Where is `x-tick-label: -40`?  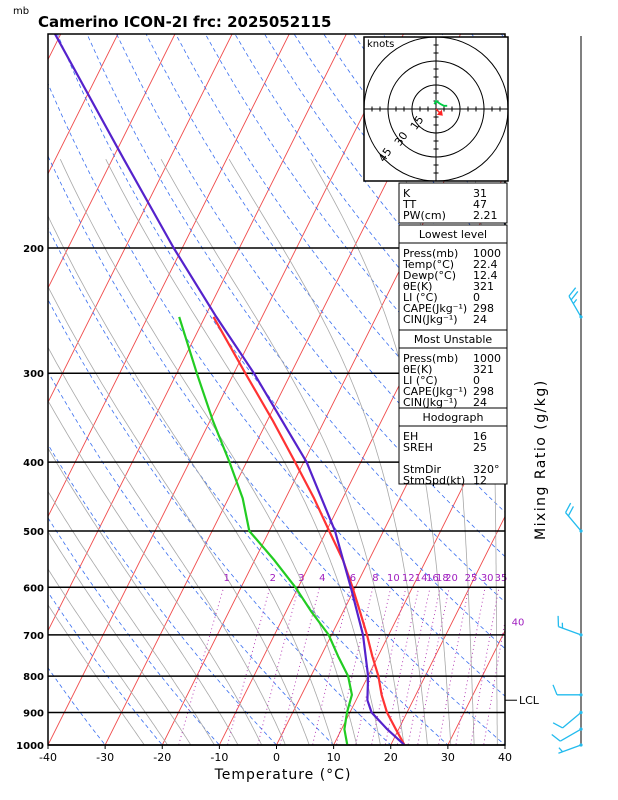 x-tick-label: -40 is located at coordinates (48, 757).